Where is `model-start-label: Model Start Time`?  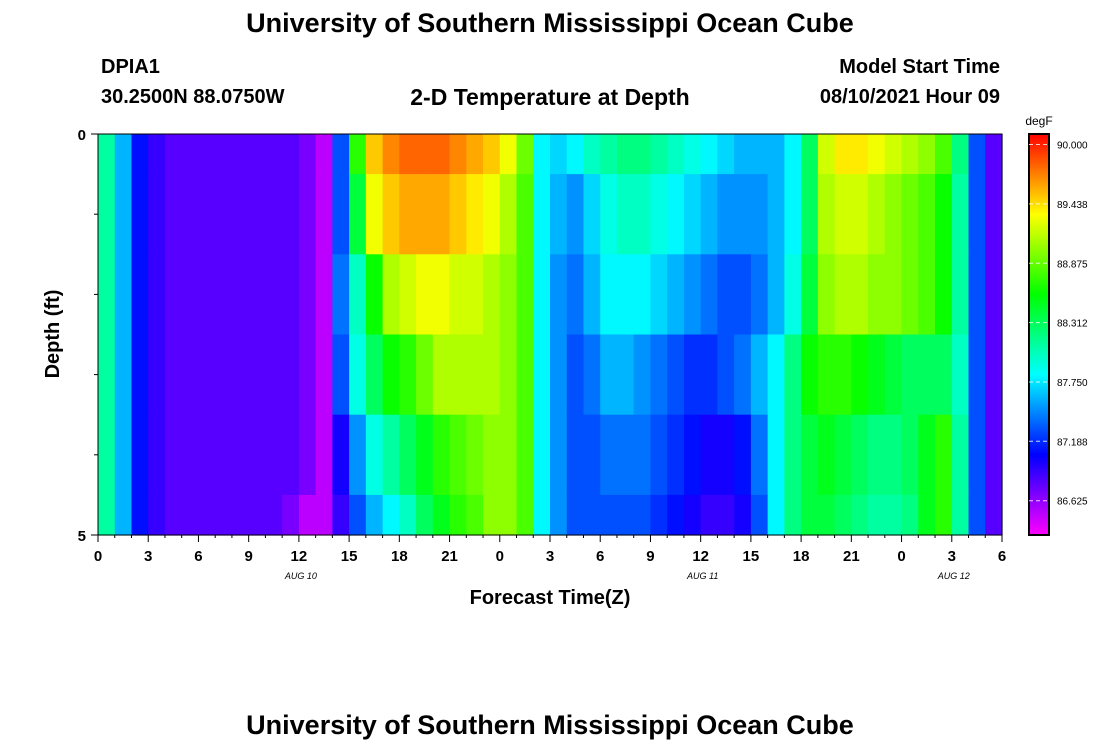 model-start-label: Model Start Time is located at coordinates (919, 67).